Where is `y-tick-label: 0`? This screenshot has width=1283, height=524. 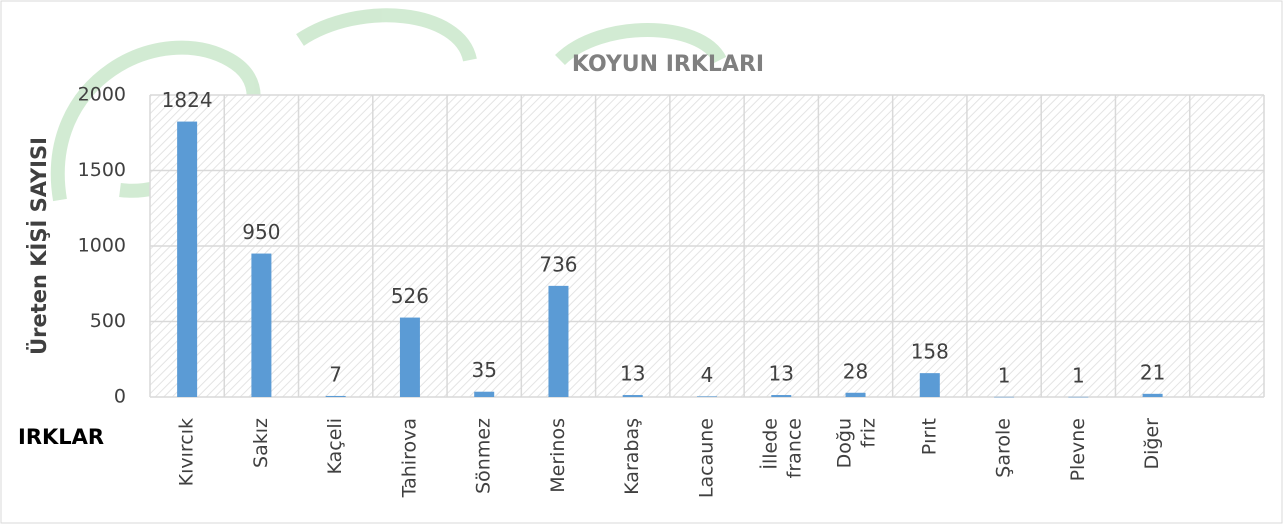 y-tick-label: 0 is located at coordinates (120, 397).